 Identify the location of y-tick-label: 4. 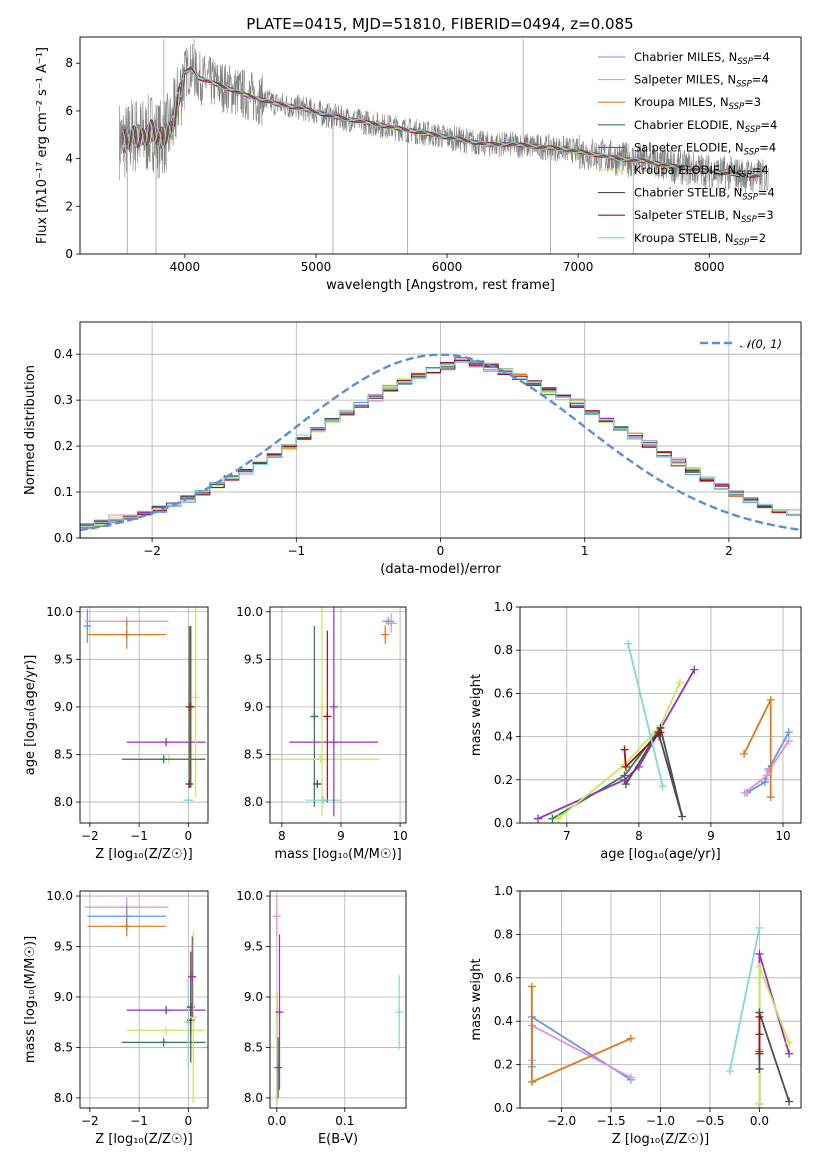
(69, 159).